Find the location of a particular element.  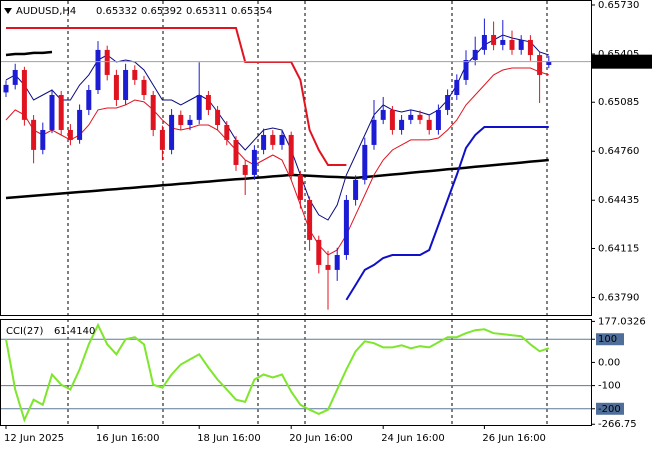

y-tick-label: 0.65730 is located at coordinates (618, 5).